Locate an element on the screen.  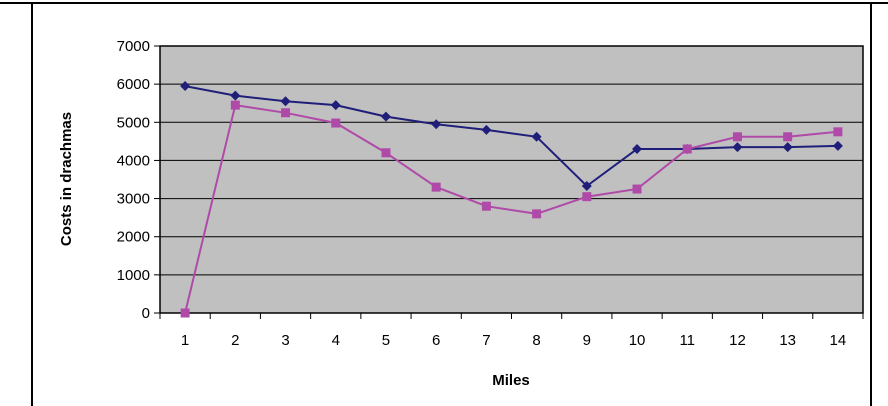
y-tick-label: 4000 is located at coordinates (133, 160).